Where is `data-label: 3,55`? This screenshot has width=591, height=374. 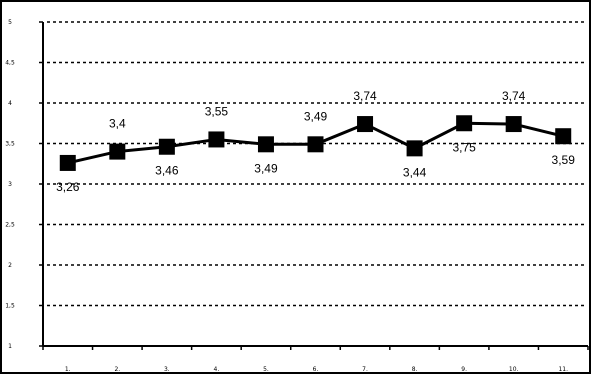
data-label: 3,55 is located at coordinates (217, 111).